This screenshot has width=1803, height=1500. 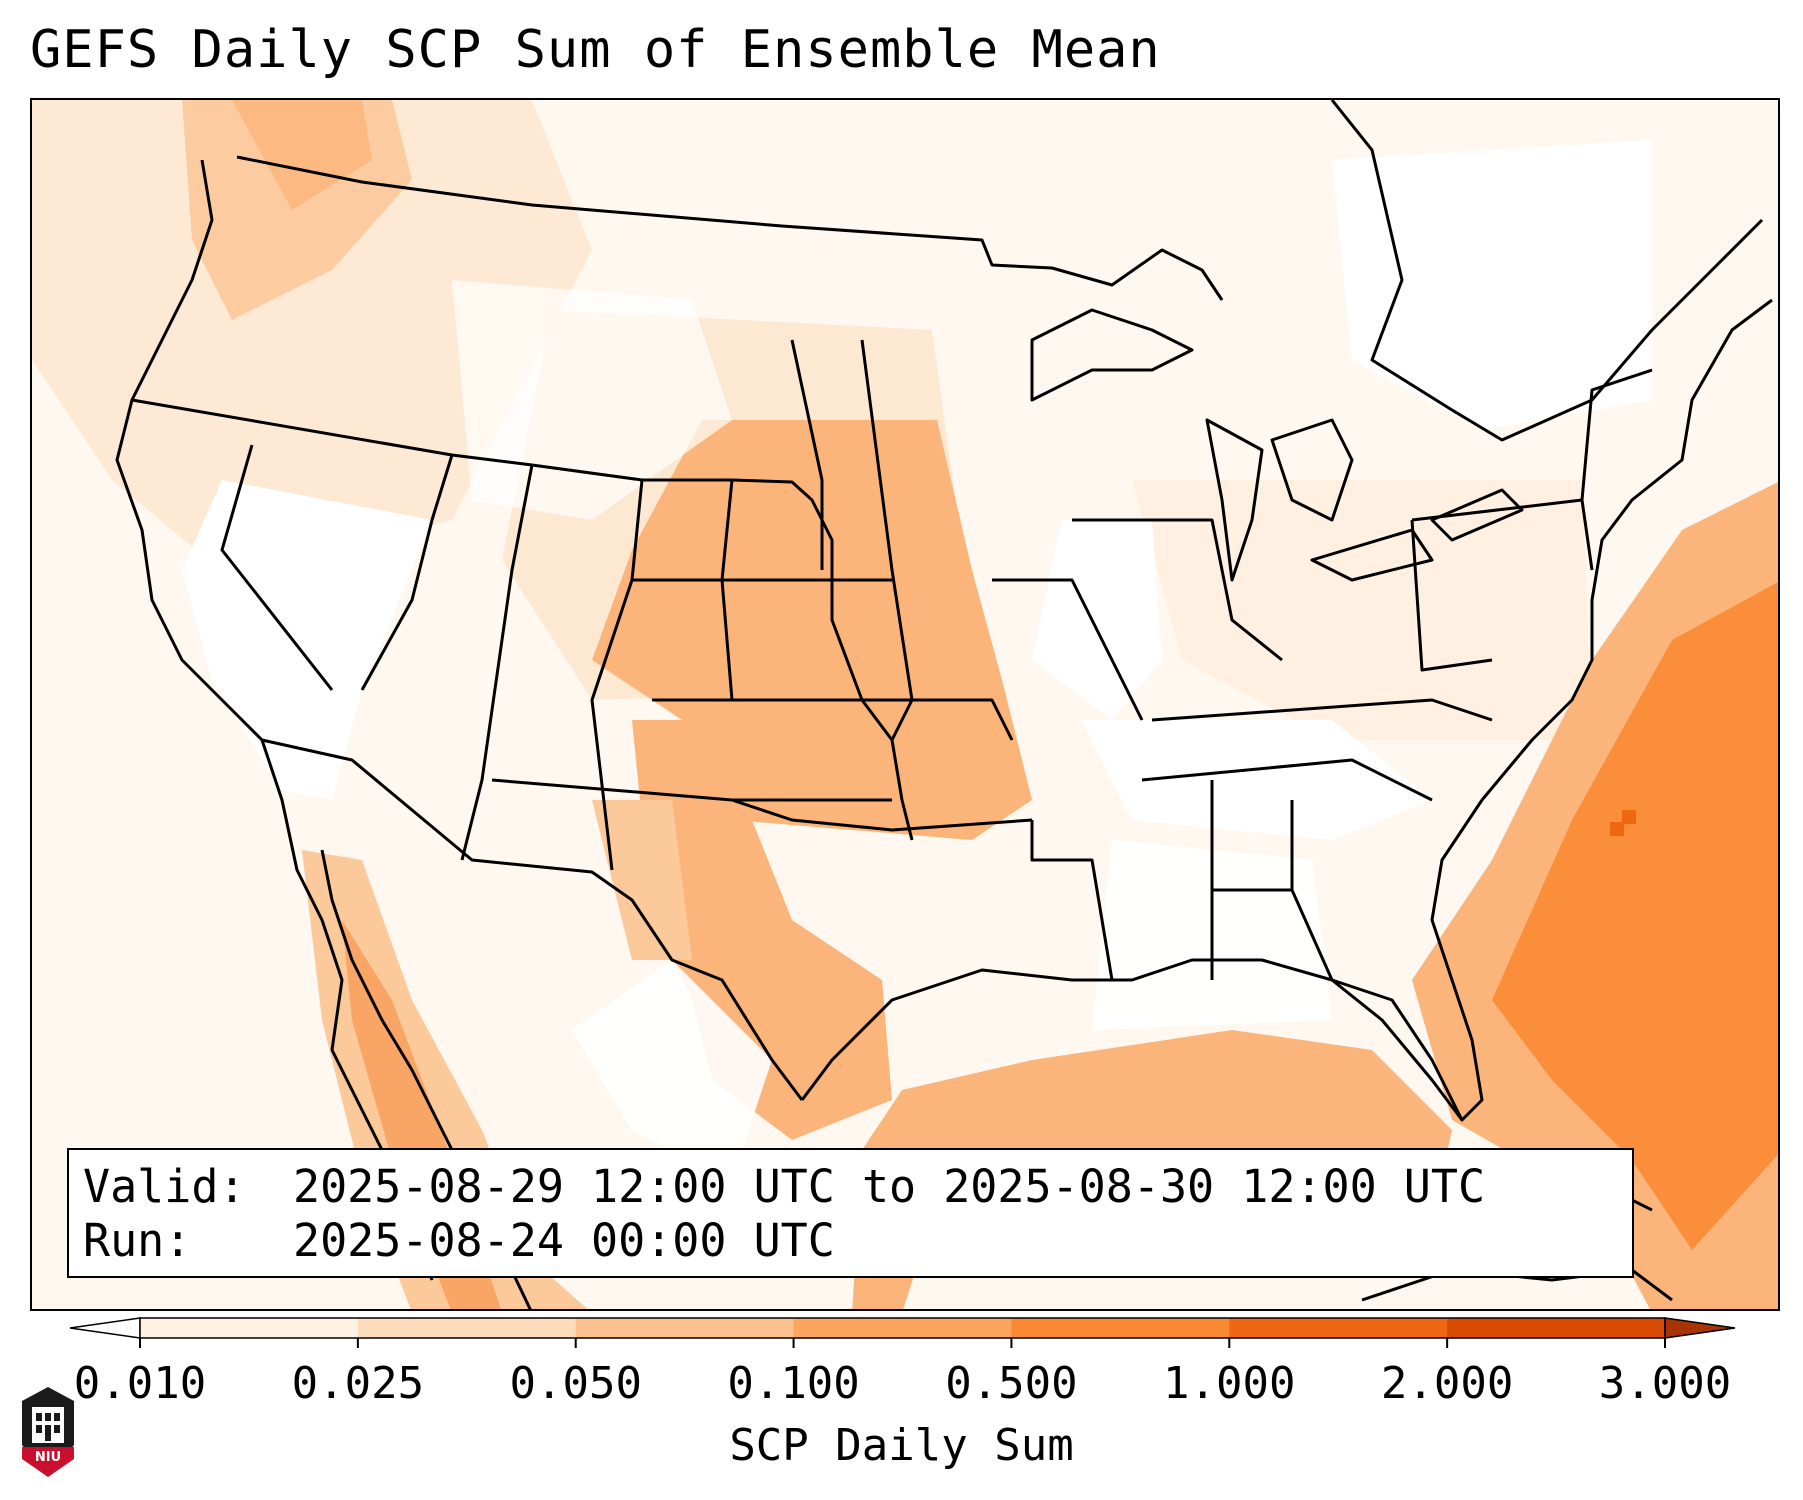 I want to click on colorbar-outline, so click(x=902, y=1328).